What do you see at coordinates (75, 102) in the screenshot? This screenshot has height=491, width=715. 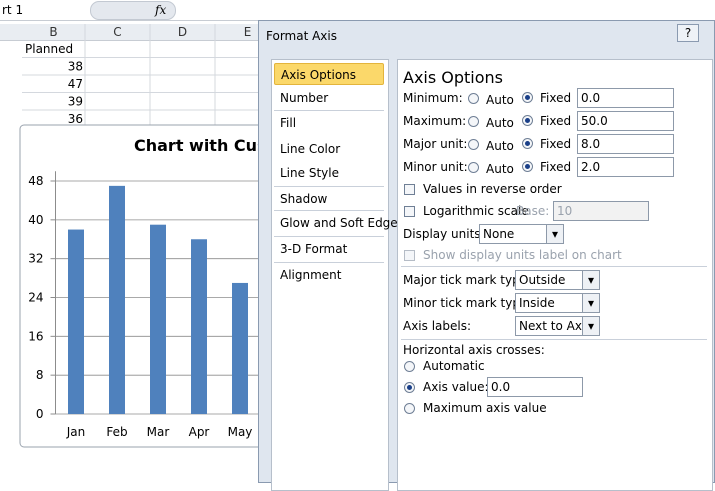 I see `cell: 39` at bounding box center [75, 102].